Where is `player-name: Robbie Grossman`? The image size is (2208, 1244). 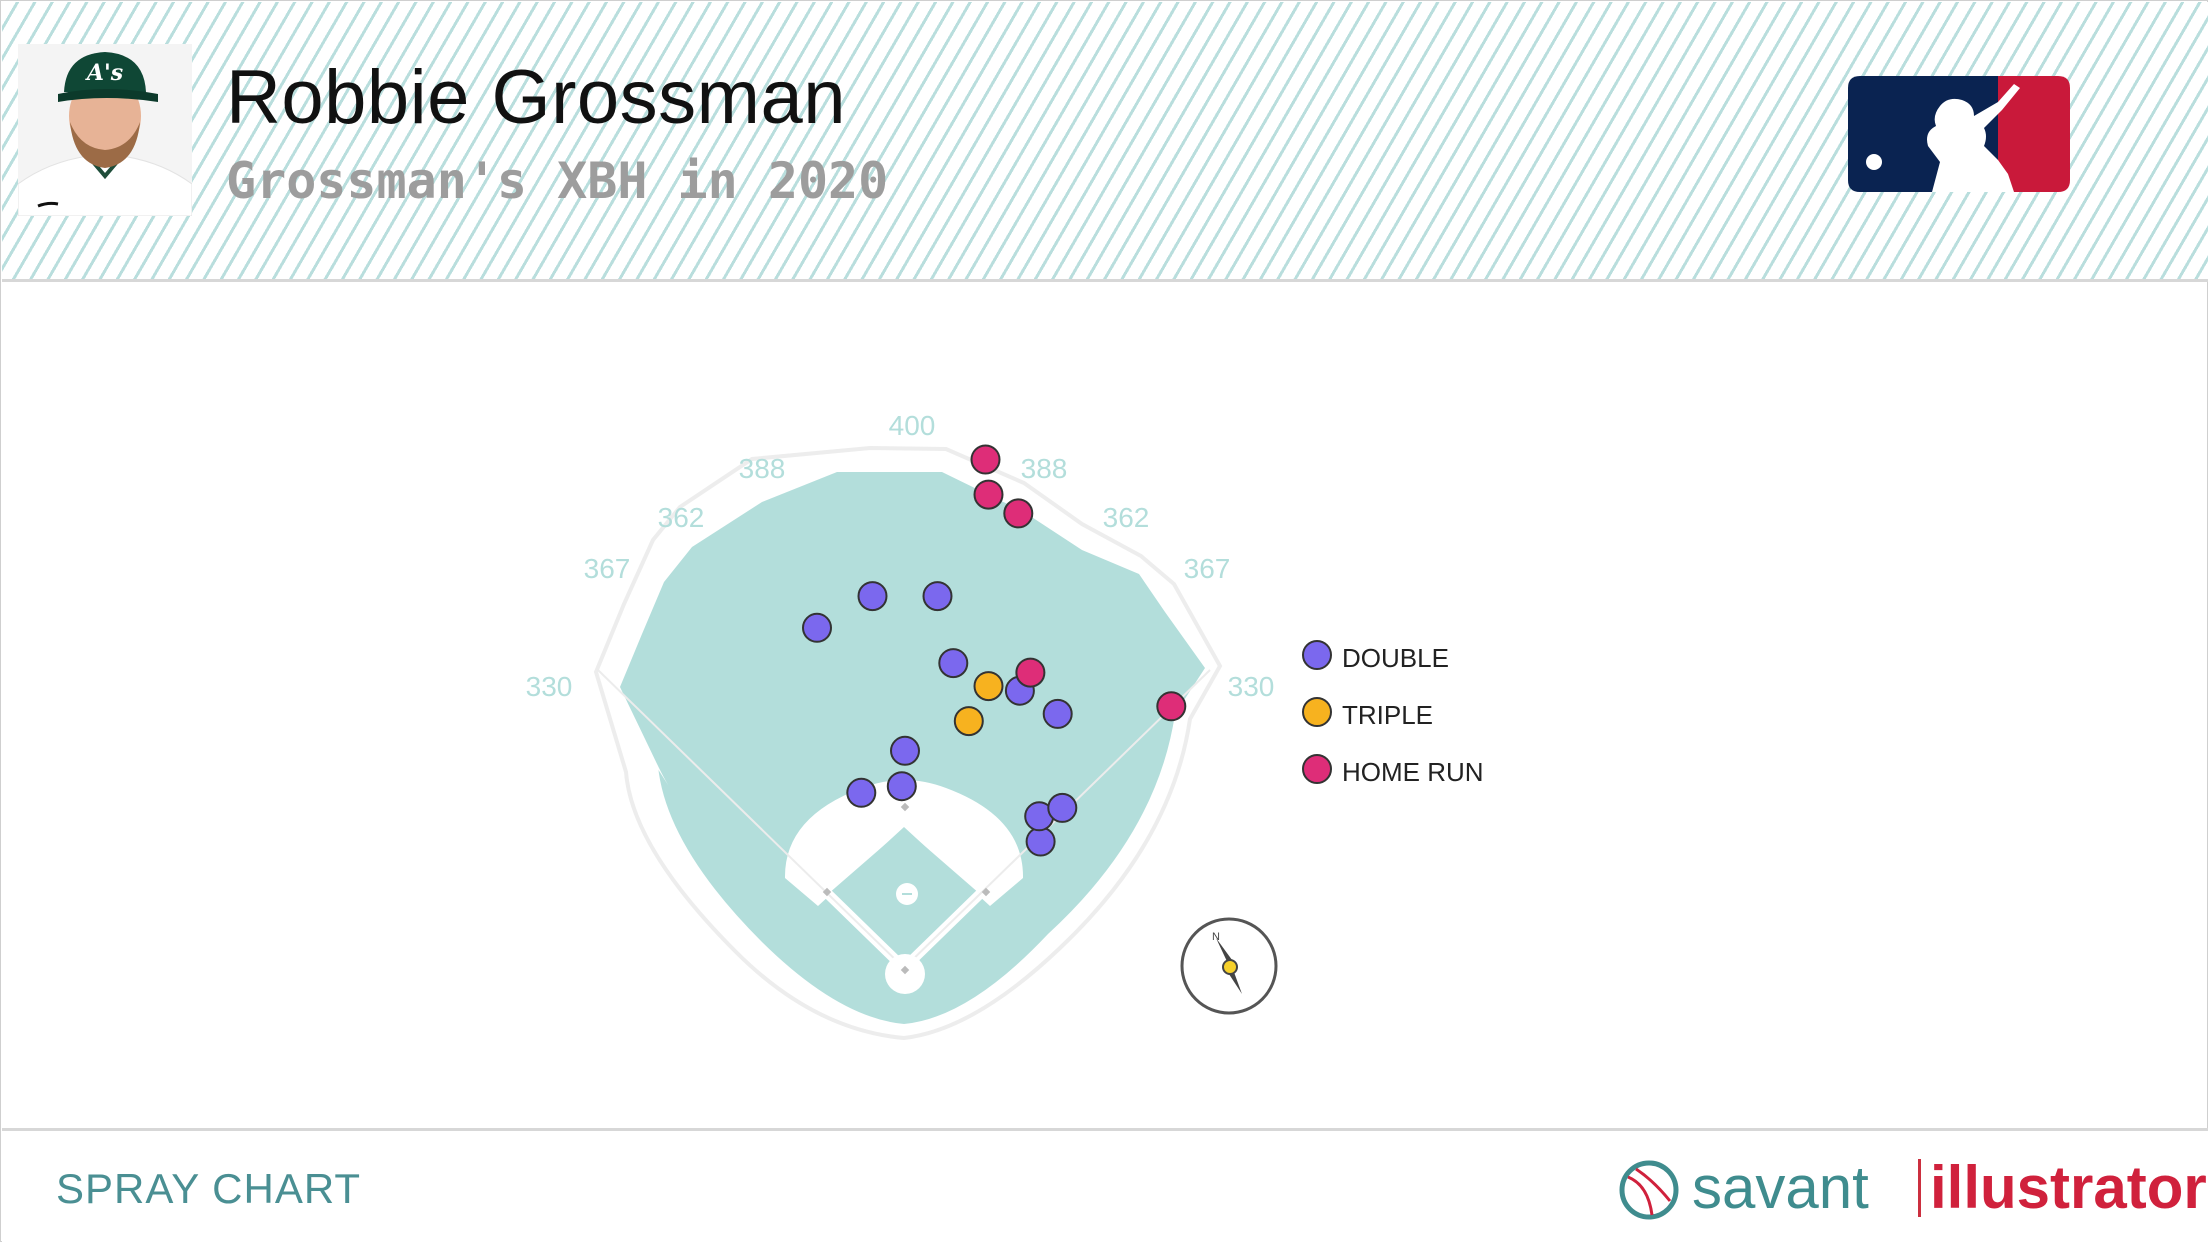
player-name: Robbie Grossman is located at coordinates (536, 97).